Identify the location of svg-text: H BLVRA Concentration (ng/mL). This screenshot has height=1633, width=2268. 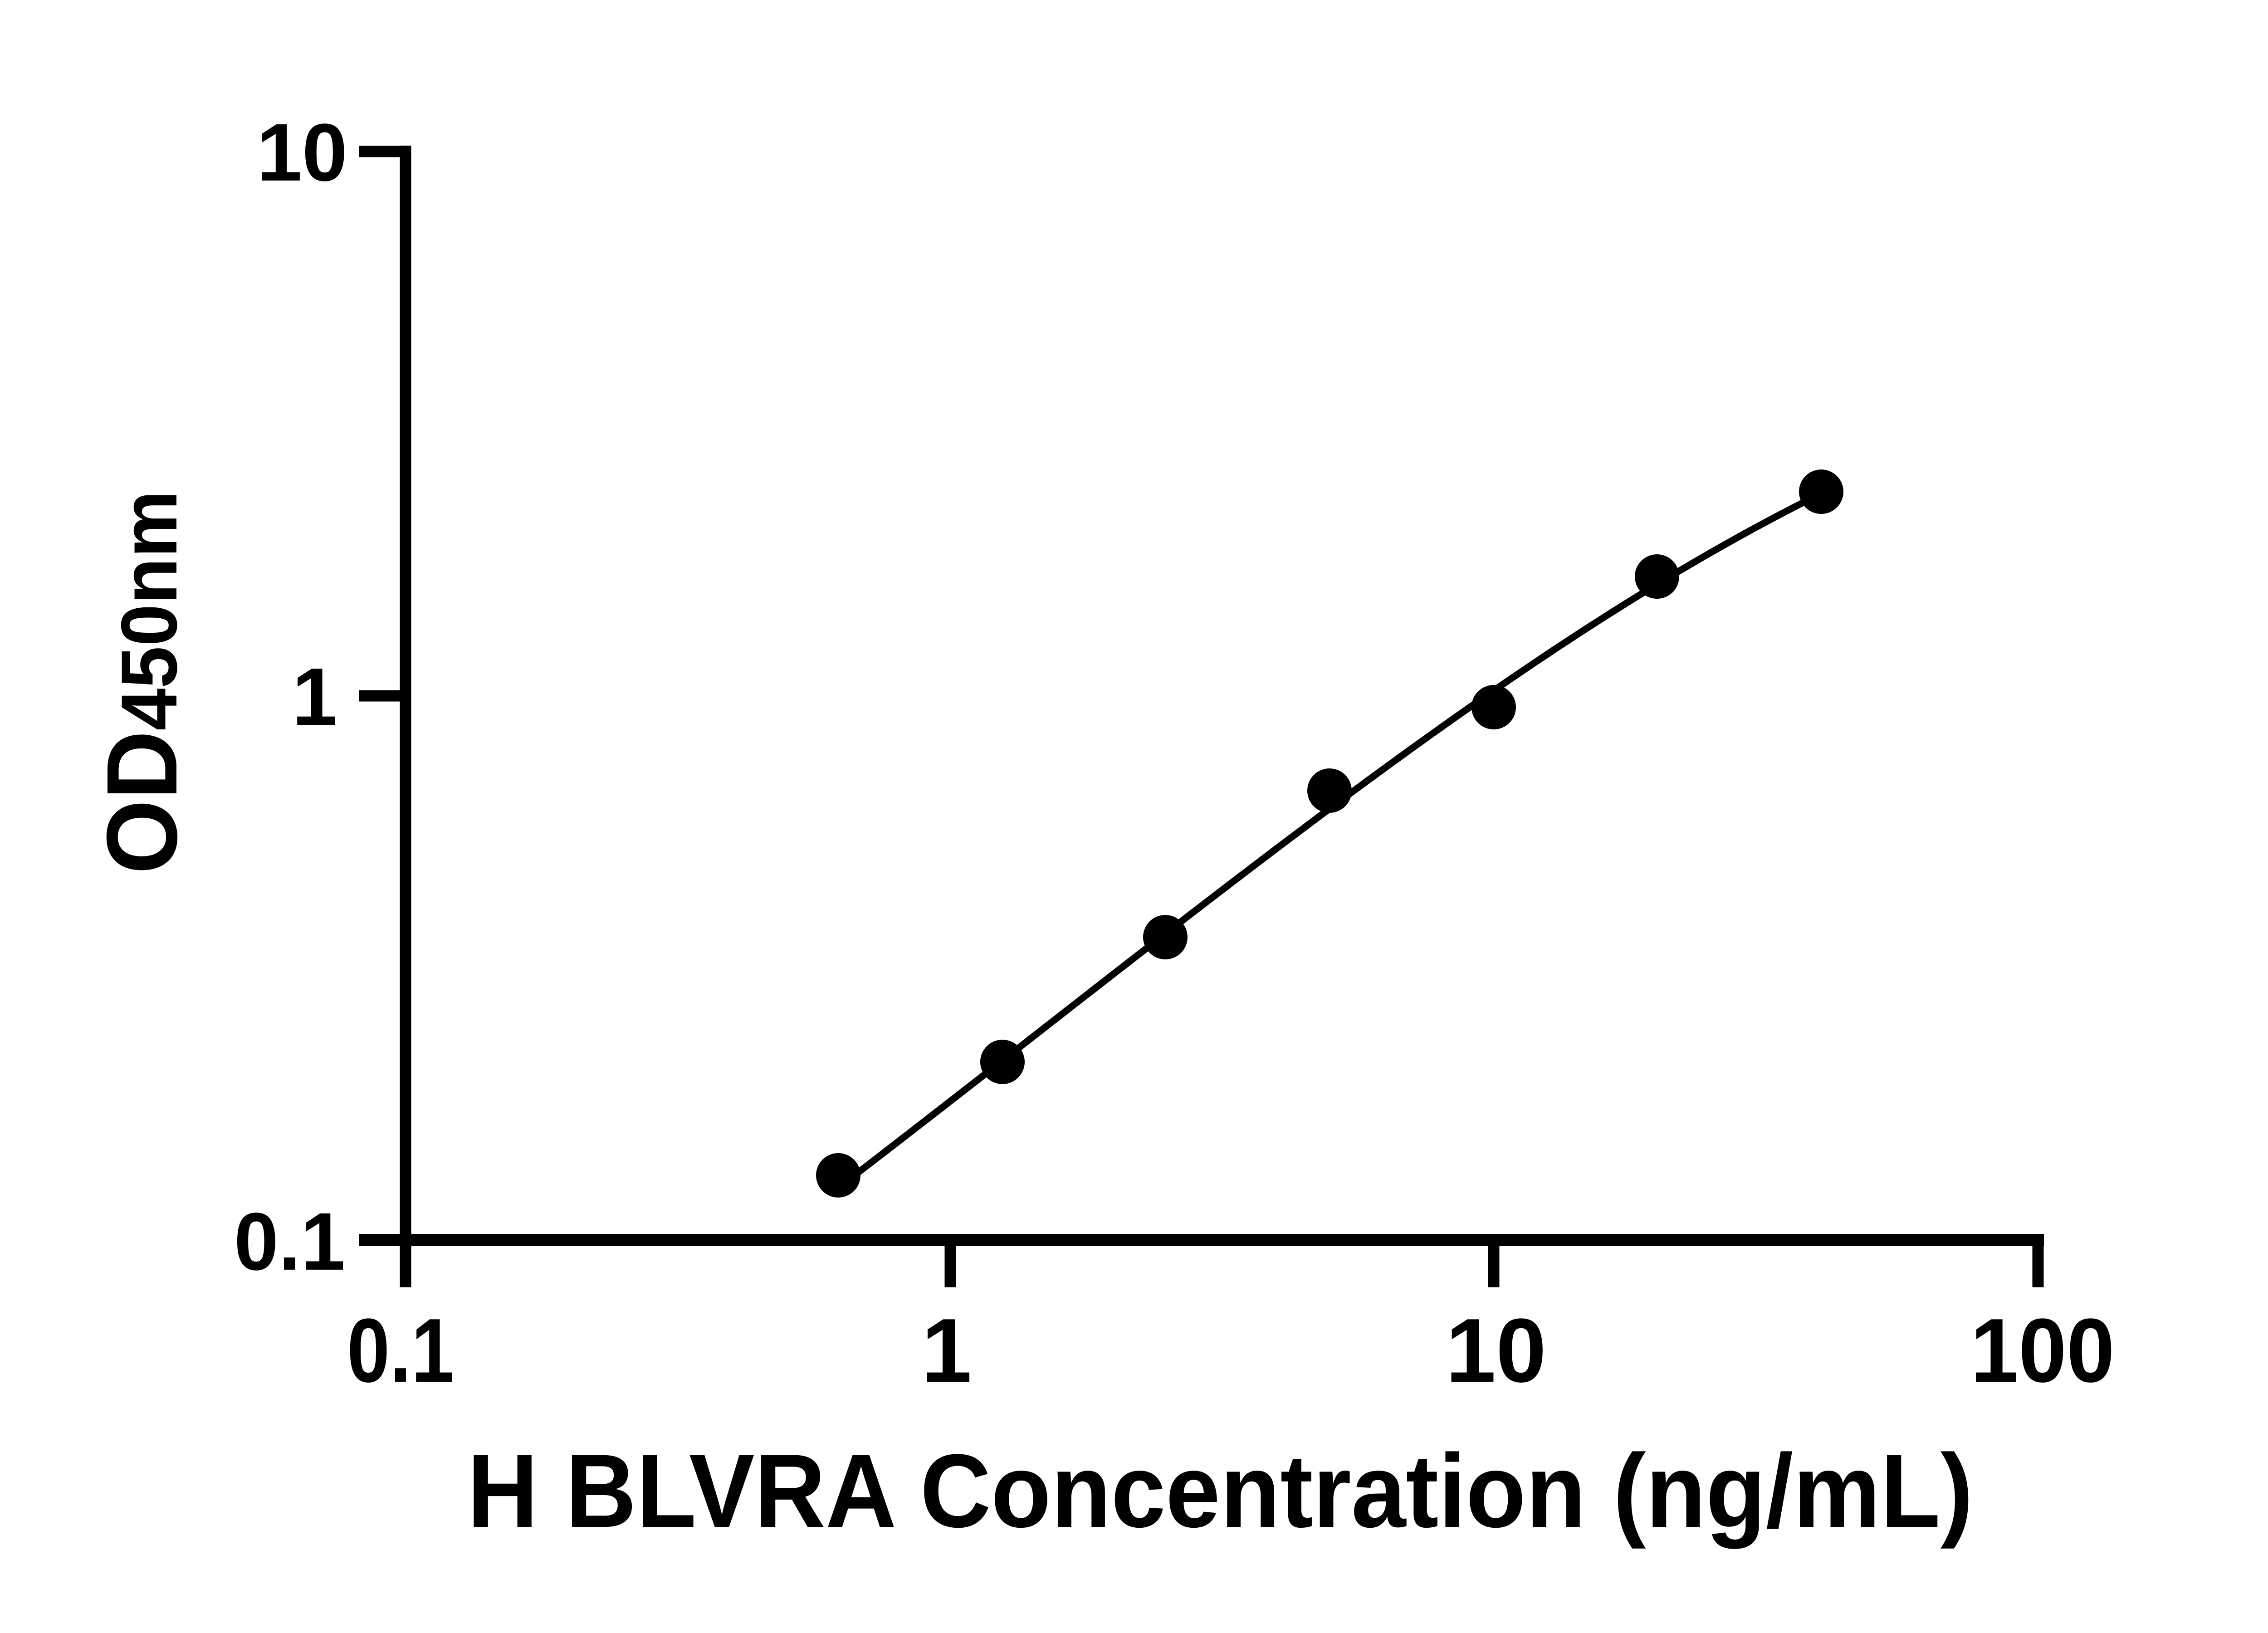
(1220, 1491).